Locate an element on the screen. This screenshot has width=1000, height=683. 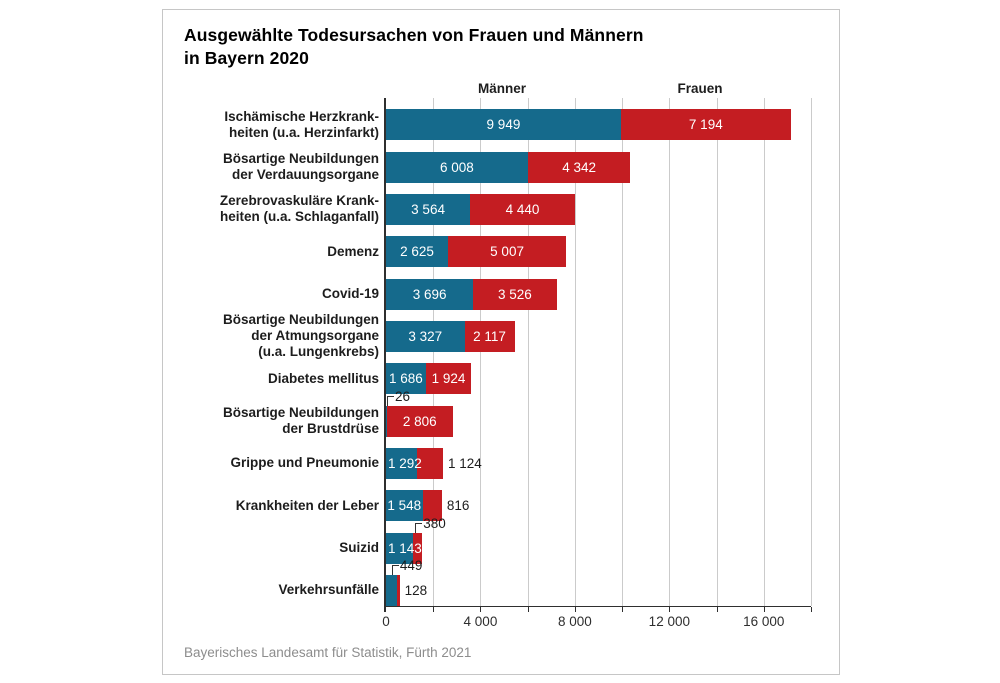
bar-men: 1 143 is located at coordinates (404, 548).